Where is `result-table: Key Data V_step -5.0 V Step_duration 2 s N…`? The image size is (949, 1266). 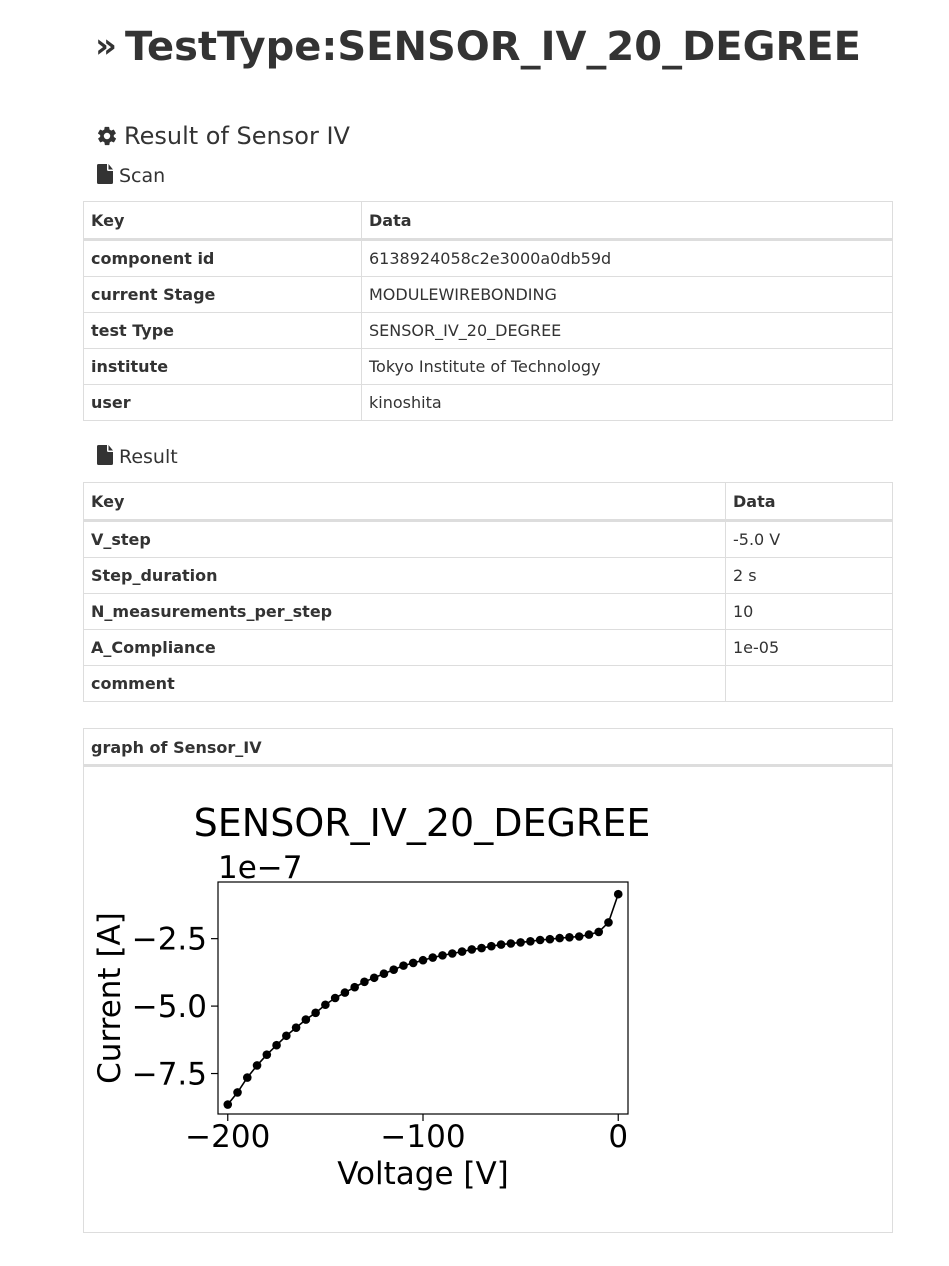 result-table: Key Data V_step -5.0 V Step_duration 2 s N… is located at coordinates (488, 592).